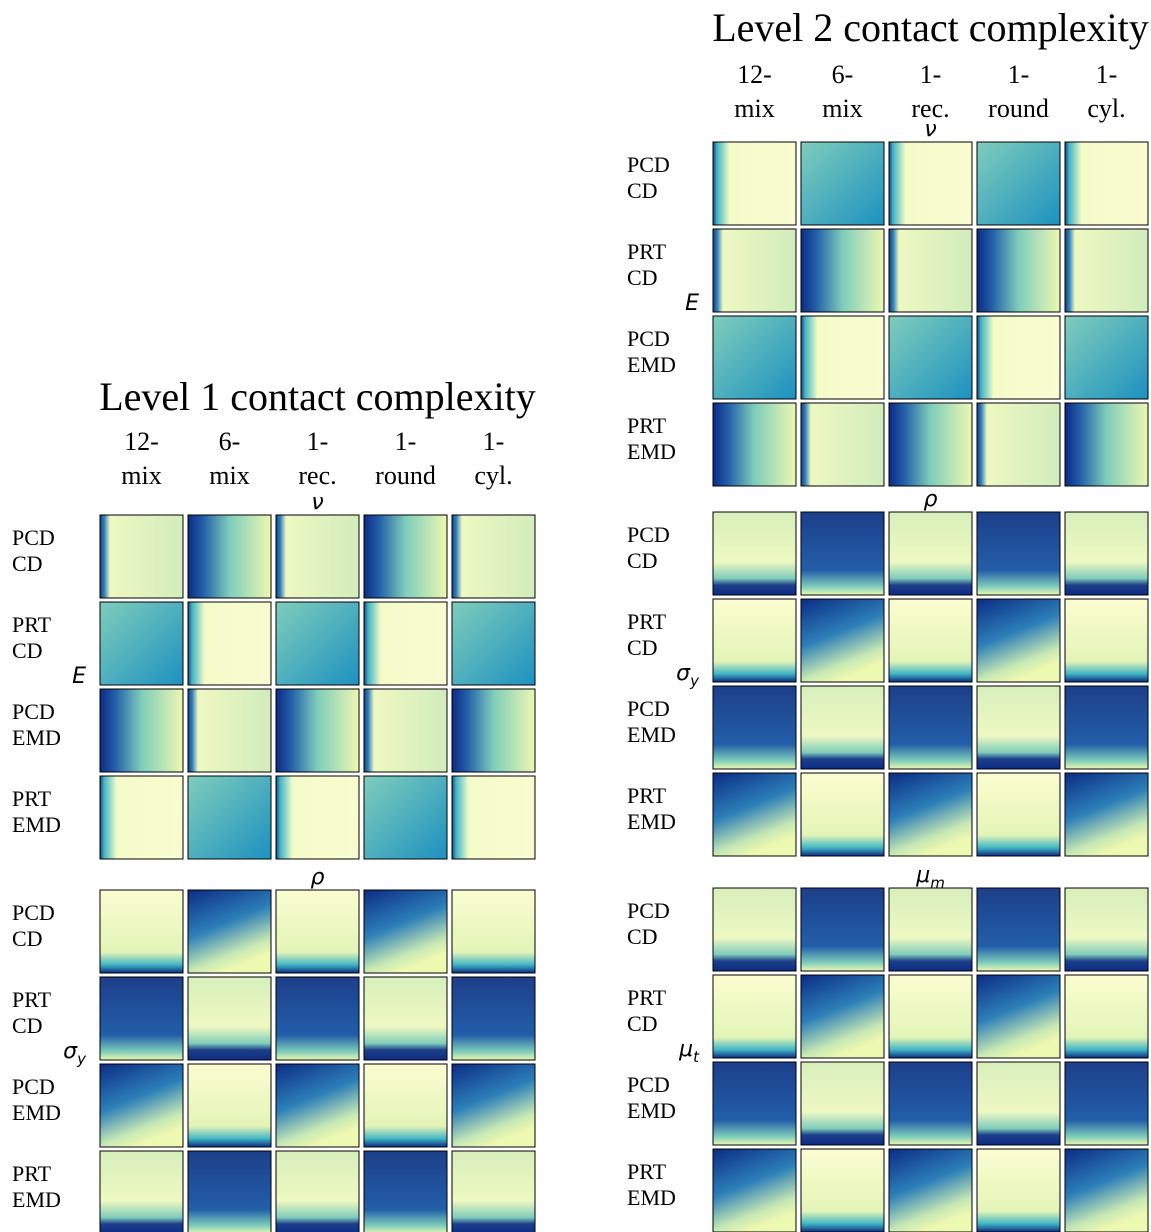 The width and height of the screenshot is (1151, 1232). I want to click on y-axis-label-base: μ, so click(685, 1049).